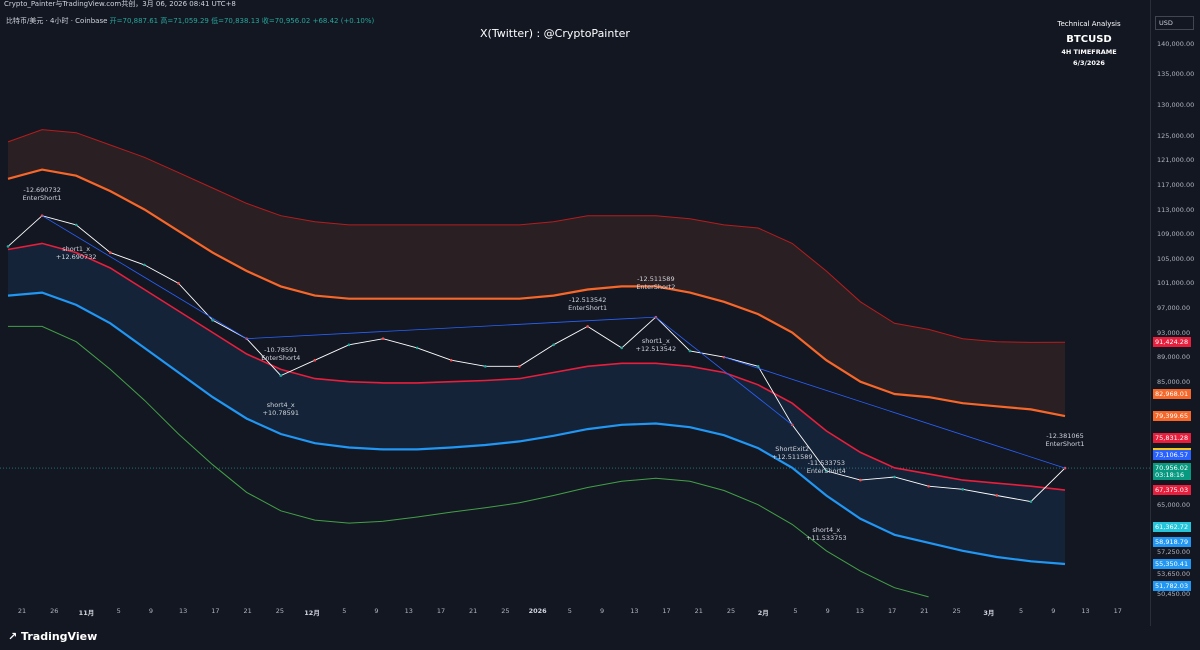 Image resolution: width=1200 pixels, height=650 pixels. I want to click on currency-selector: USD, so click(1174, 23).